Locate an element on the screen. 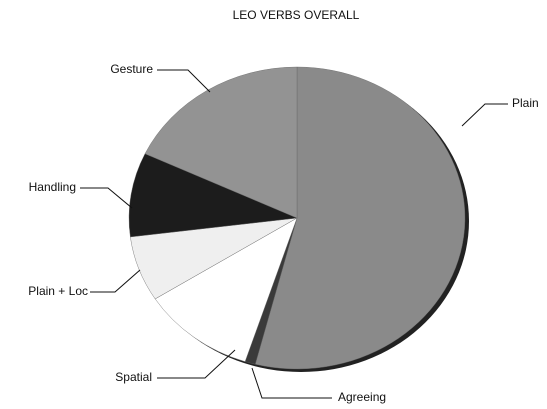 Image resolution: width=547 pixels, height=409 pixels. slice-label: Plain + Loc is located at coordinates (58, 291).